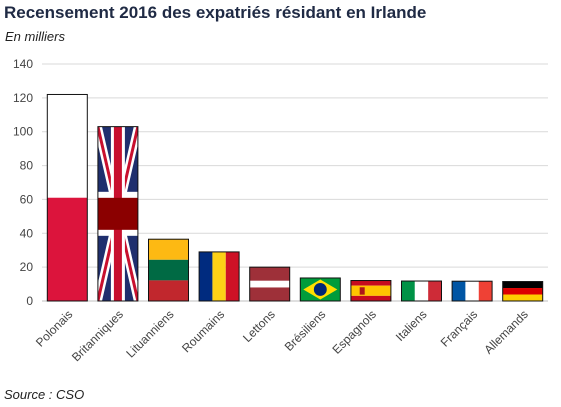 Image resolution: width=561 pixels, height=407 pixels. What do you see at coordinates (27, 267) in the screenshot?
I see `y-tick-label: 20` at bounding box center [27, 267].